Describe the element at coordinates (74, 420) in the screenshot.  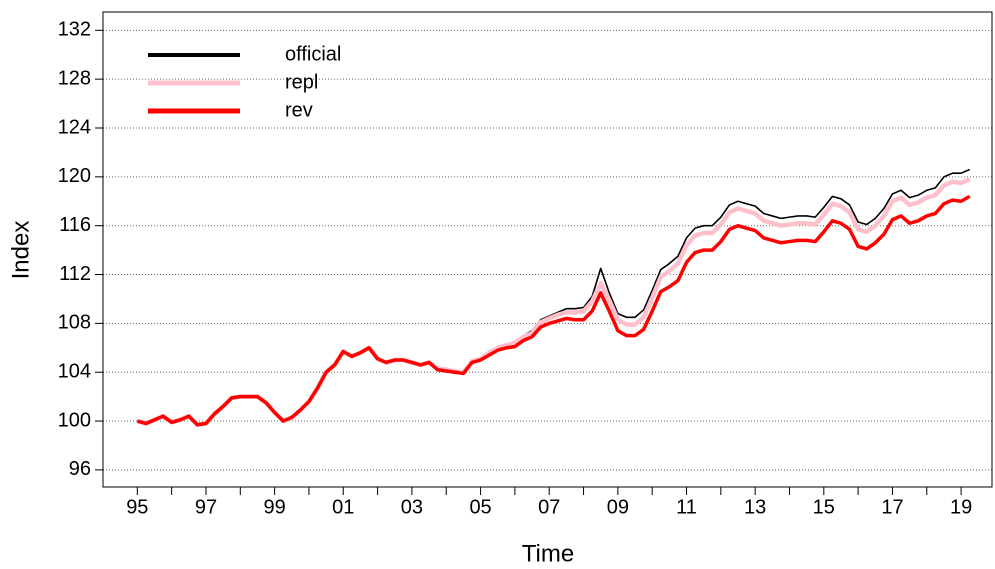
I see `y-tick-label: 100` at that location.